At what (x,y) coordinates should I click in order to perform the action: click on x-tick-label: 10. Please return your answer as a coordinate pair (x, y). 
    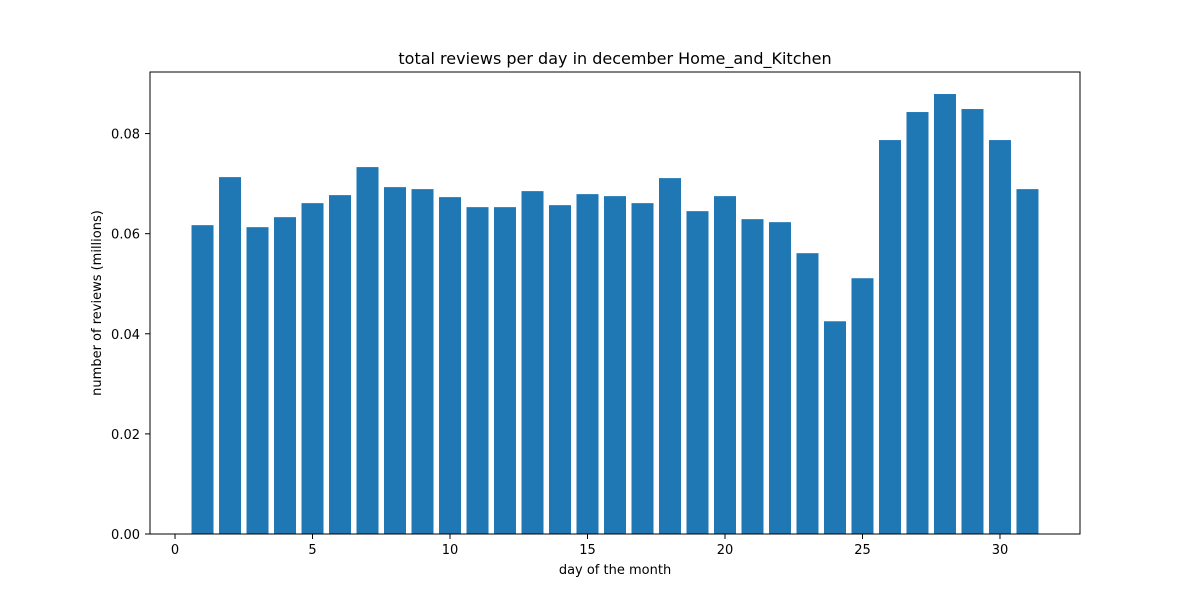
    Looking at the image, I should click on (450, 550).